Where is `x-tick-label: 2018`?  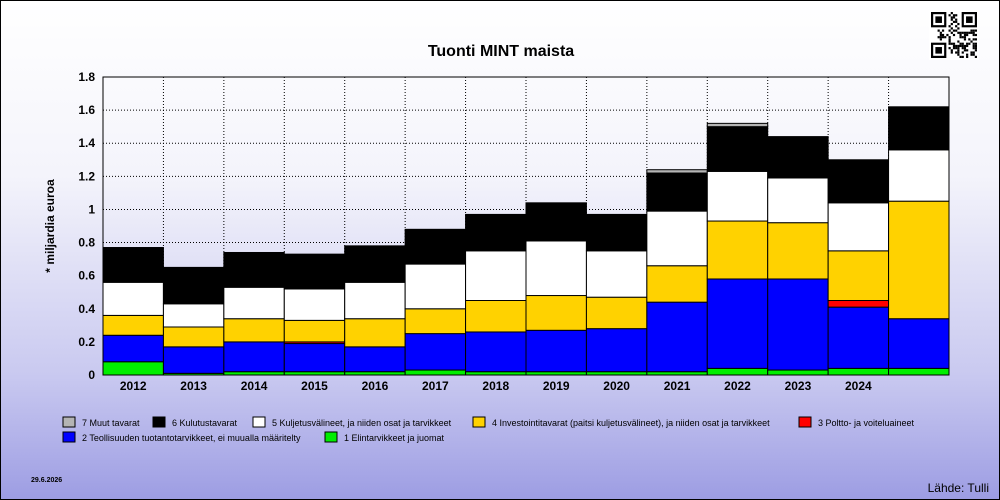
x-tick-label: 2018 is located at coordinates (495, 386).